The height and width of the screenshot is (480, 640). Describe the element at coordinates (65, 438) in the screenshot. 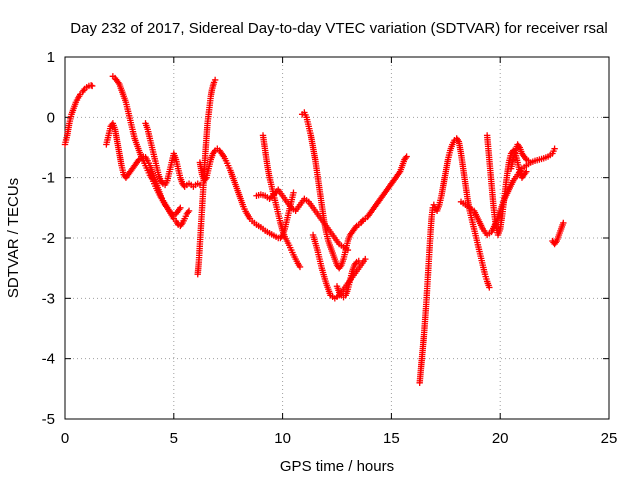

I see `x-tick-label: 0` at that location.